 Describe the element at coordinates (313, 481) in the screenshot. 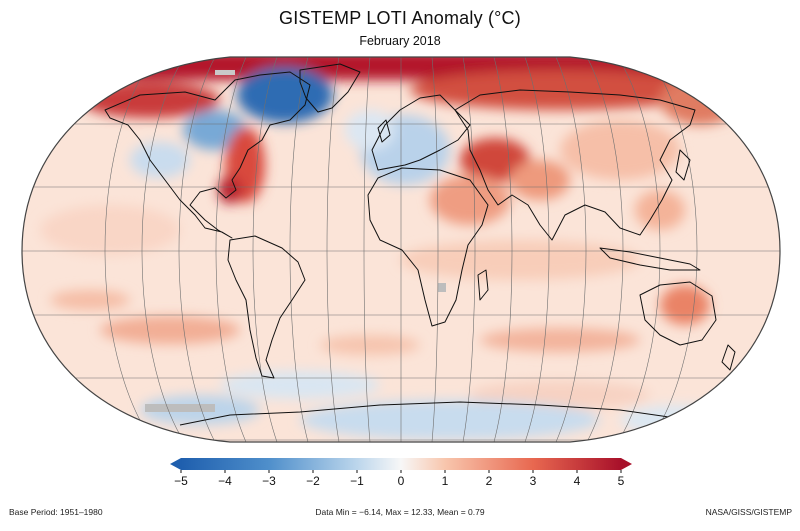

I see `colorbar-tick-label: −2` at that location.